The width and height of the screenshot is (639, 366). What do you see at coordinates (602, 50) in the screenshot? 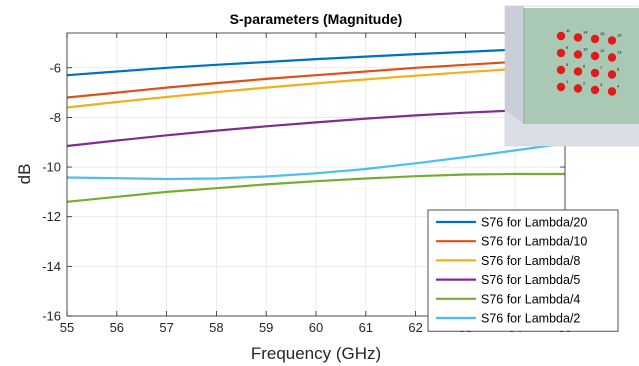
I see `patch-element-label: 12` at bounding box center [602, 50].